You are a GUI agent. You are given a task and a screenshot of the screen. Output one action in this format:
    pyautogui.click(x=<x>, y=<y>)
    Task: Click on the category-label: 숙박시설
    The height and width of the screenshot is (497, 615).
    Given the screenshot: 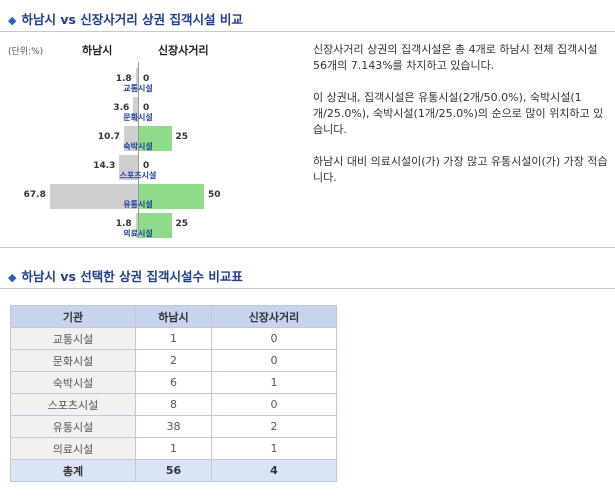 What is the action you would take?
    pyautogui.click(x=138, y=146)
    